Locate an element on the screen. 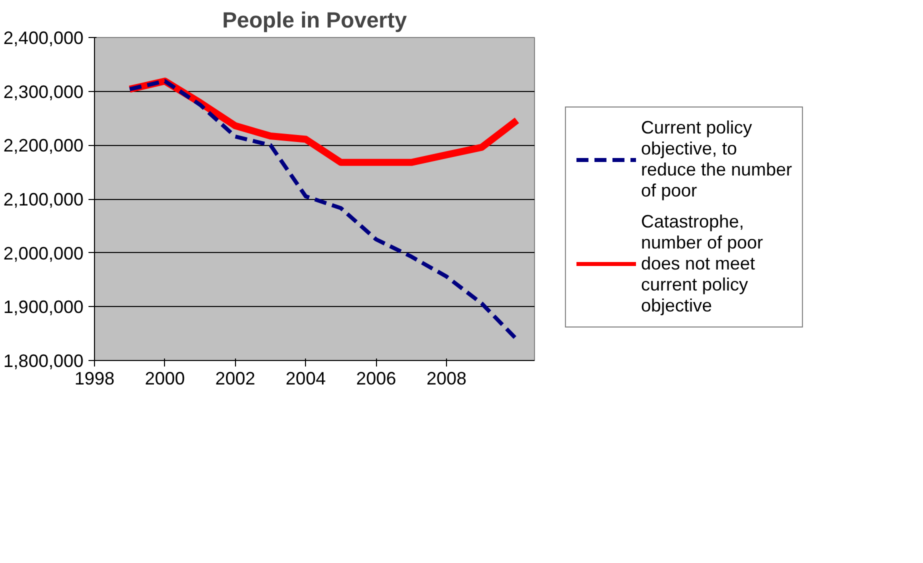 The image size is (923, 563). chart-title: People in Poverty is located at coordinates (315, 20).